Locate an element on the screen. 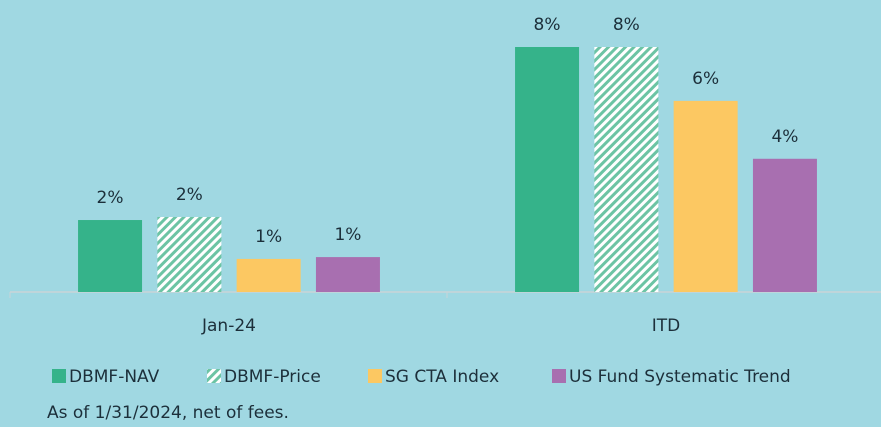 The height and width of the screenshot is (427, 881). legend-label: US Fund Systematic Trend is located at coordinates (680, 377).